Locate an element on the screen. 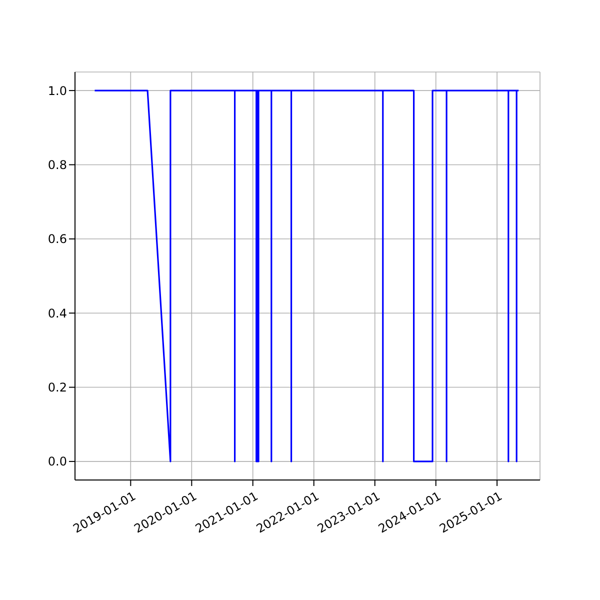 The height and width of the screenshot is (600, 600). y-tick-label: 0.2 is located at coordinates (57, 387).